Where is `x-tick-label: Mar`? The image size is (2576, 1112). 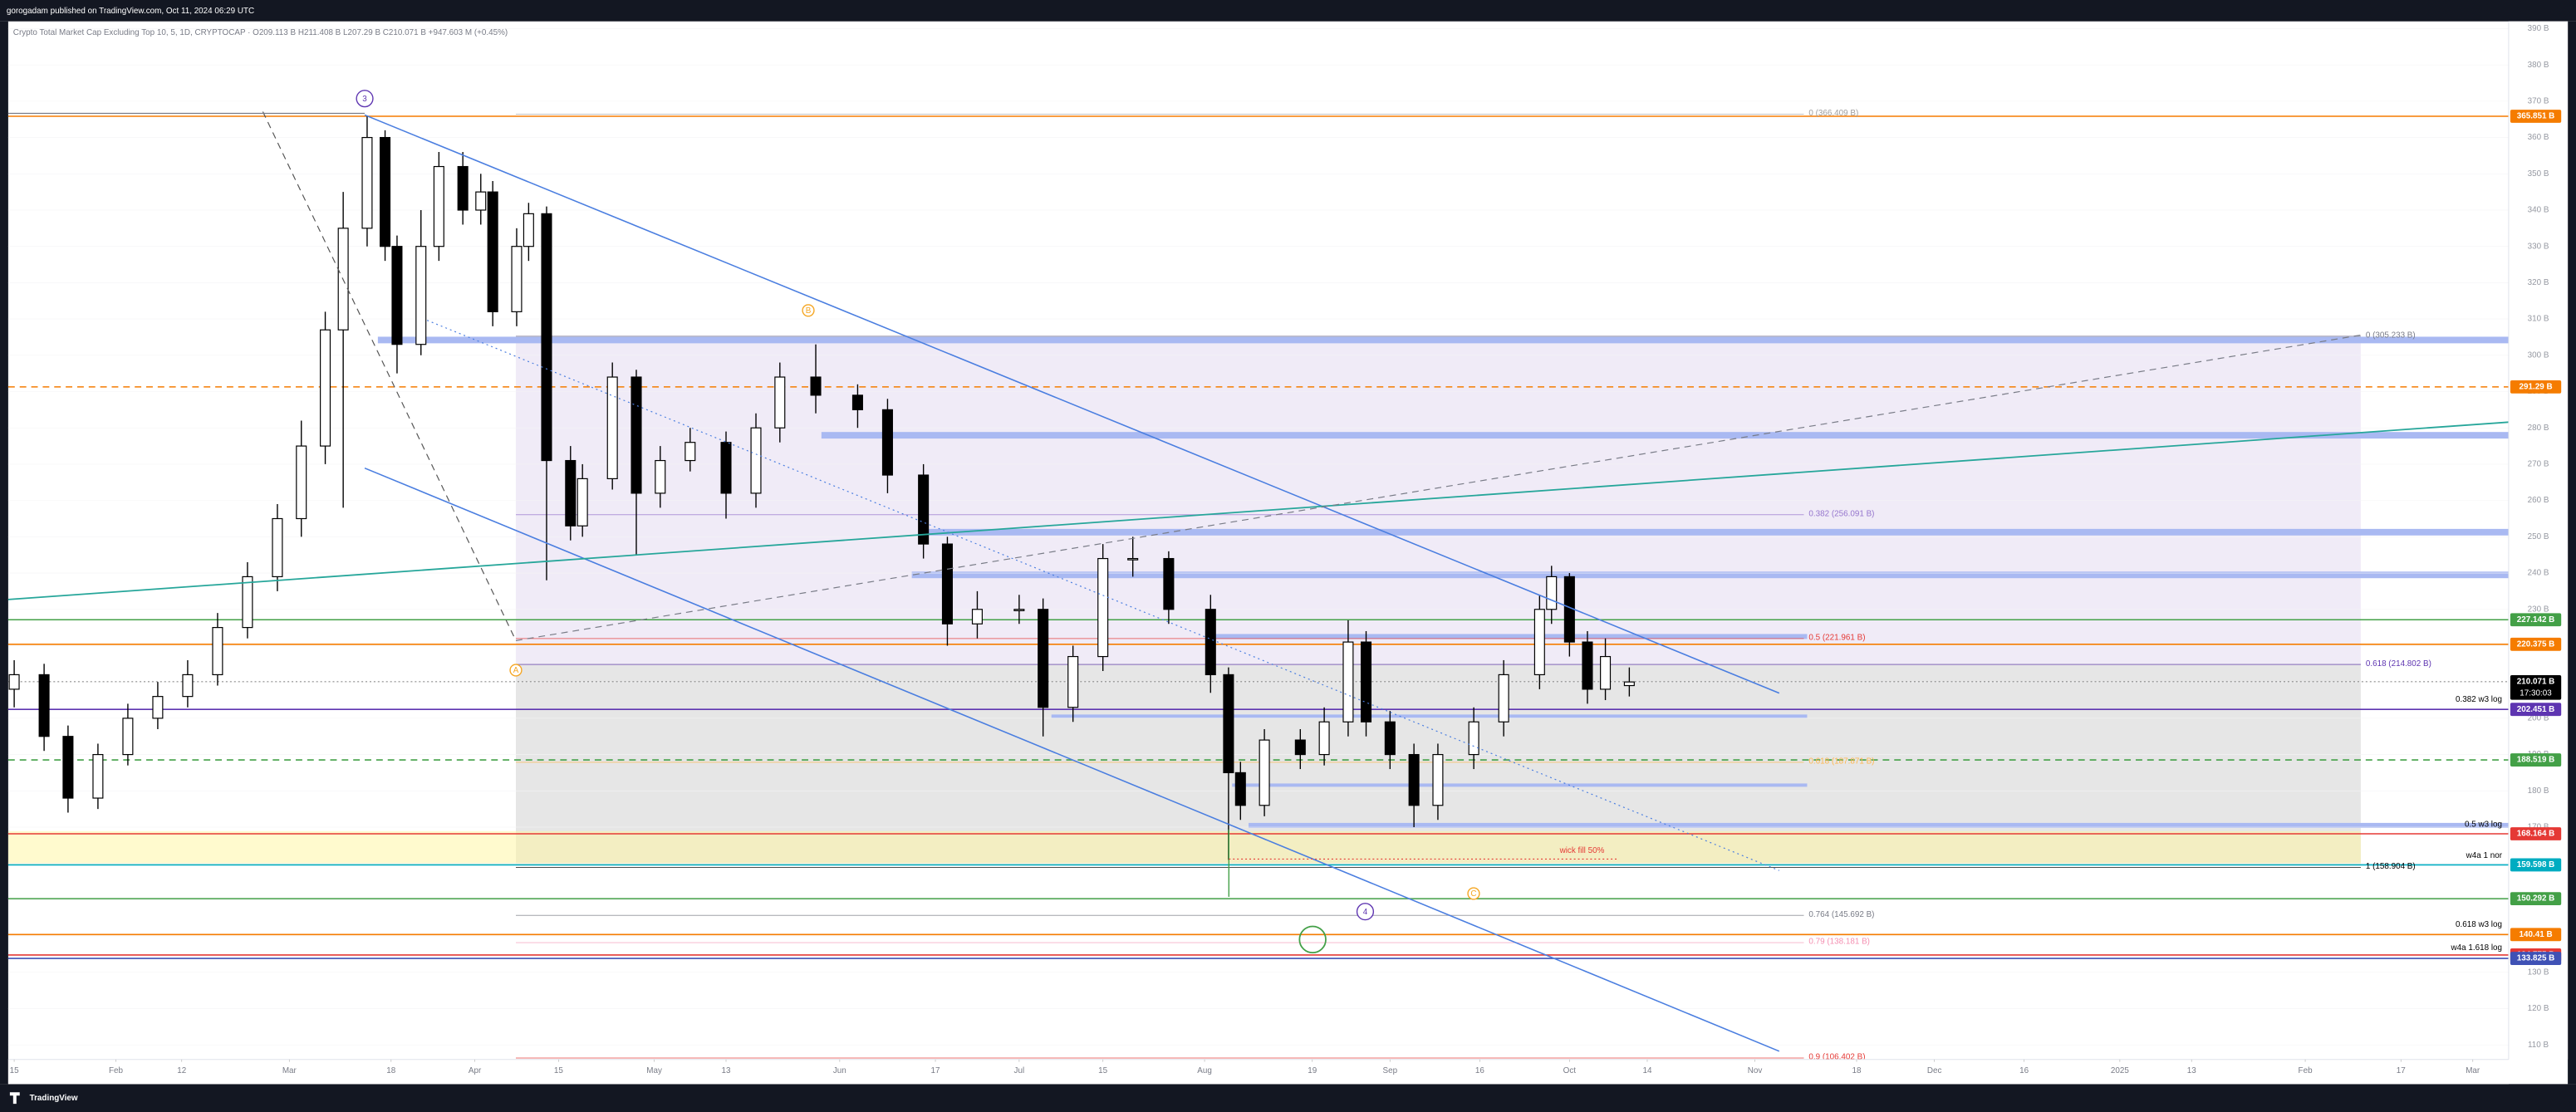
x-tick-label: Mar is located at coordinates (2473, 1070).